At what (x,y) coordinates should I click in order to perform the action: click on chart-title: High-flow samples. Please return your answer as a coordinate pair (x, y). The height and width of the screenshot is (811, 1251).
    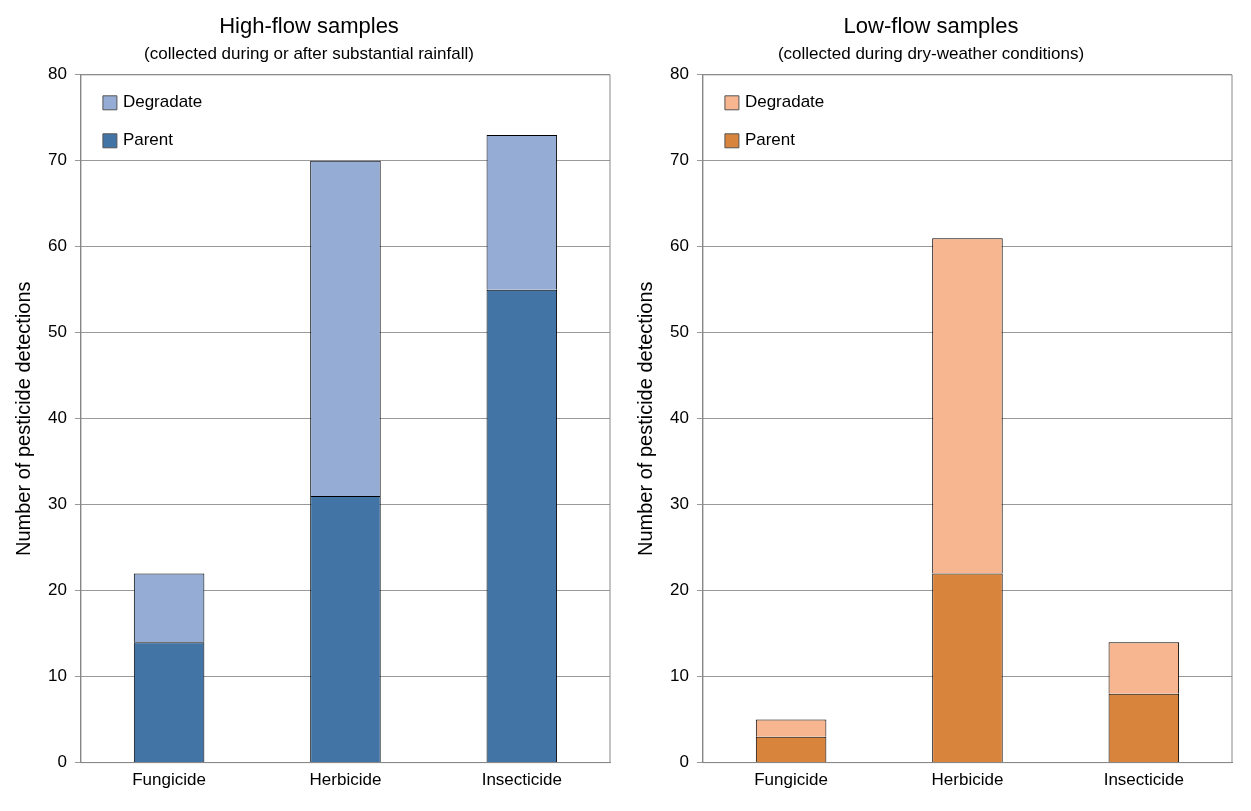
    Looking at the image, I should click on (309, 26).